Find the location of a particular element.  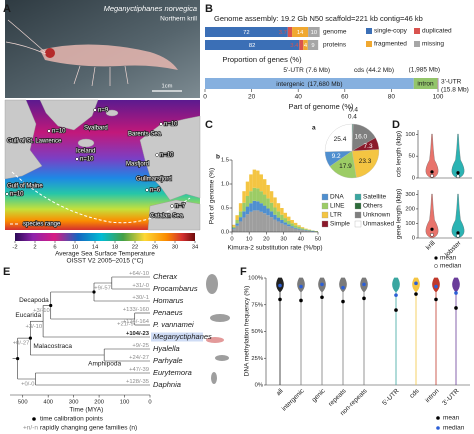

y-tick-label: 1.0 is located at coordinates (225, 185).